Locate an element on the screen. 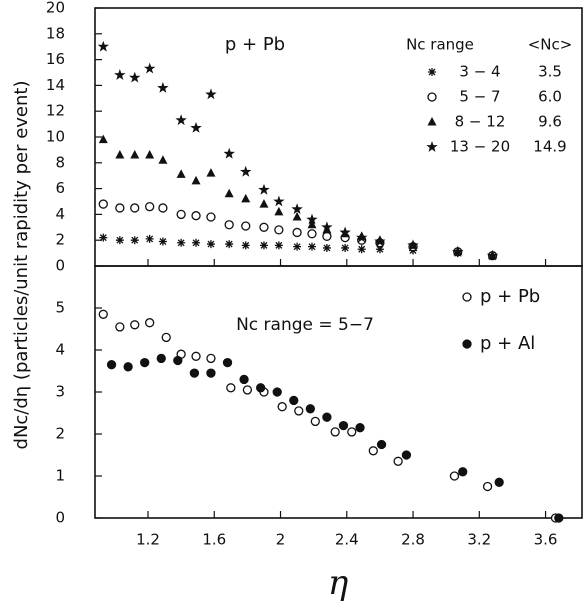  y-tick-label: 6 is located at coordinates (60, 188).